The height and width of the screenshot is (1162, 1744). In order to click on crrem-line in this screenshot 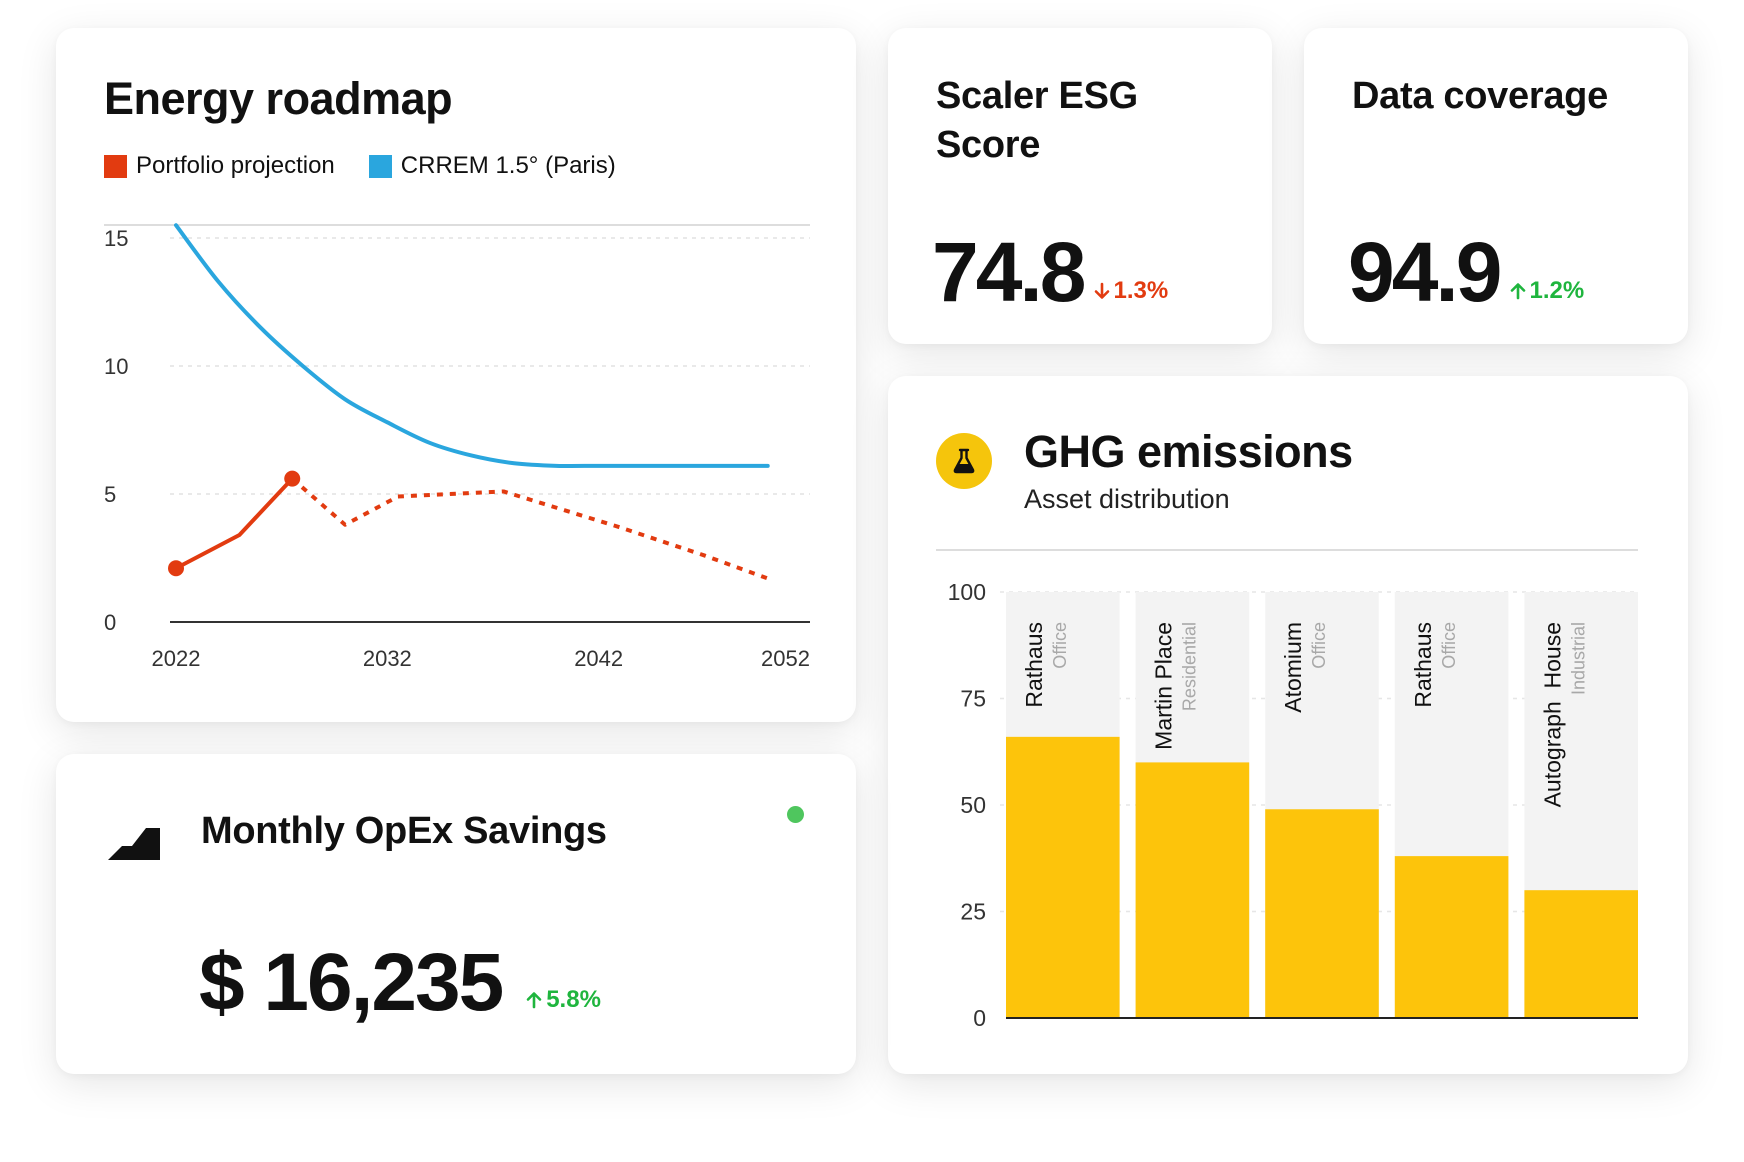, I will do `click(472, 346)`.